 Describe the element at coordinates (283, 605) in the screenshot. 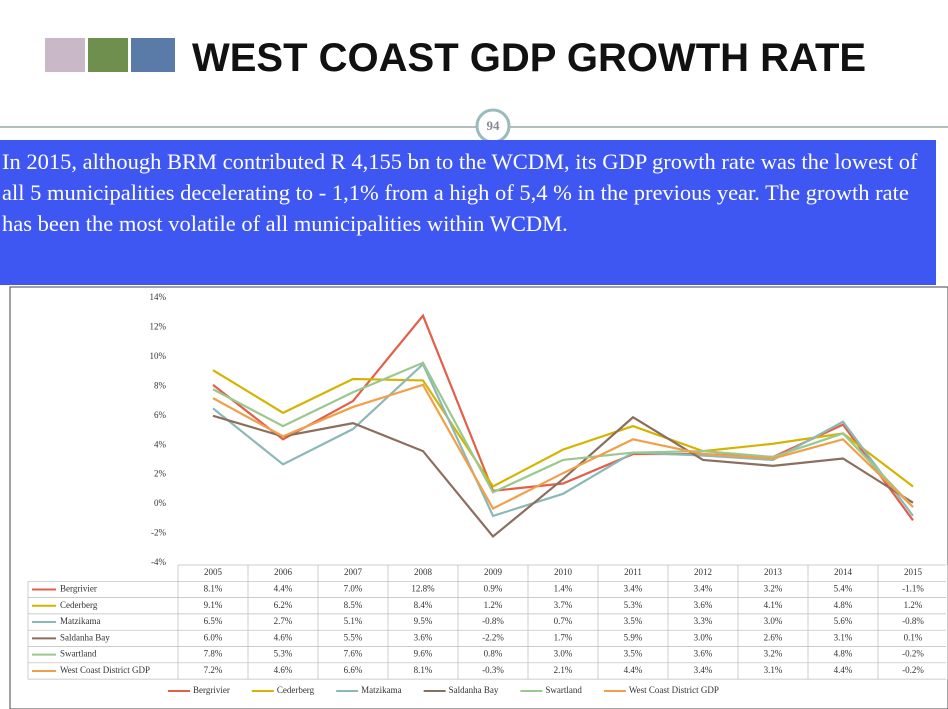

I see `table-cell: 6.2%` at that location.